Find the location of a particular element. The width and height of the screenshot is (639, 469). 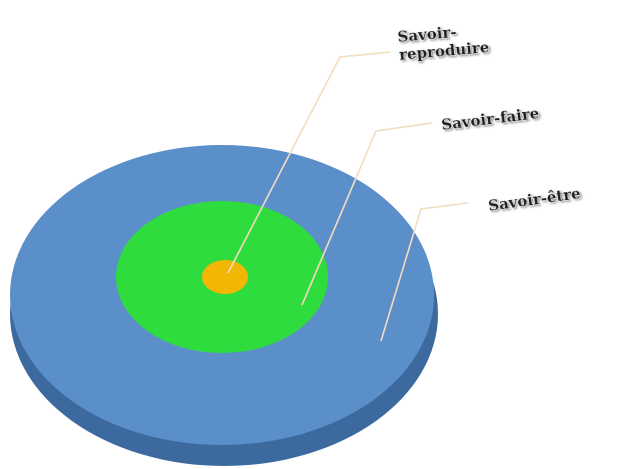

label-savoir-faire: Savoir-faire is located at coordinates (490, 119).